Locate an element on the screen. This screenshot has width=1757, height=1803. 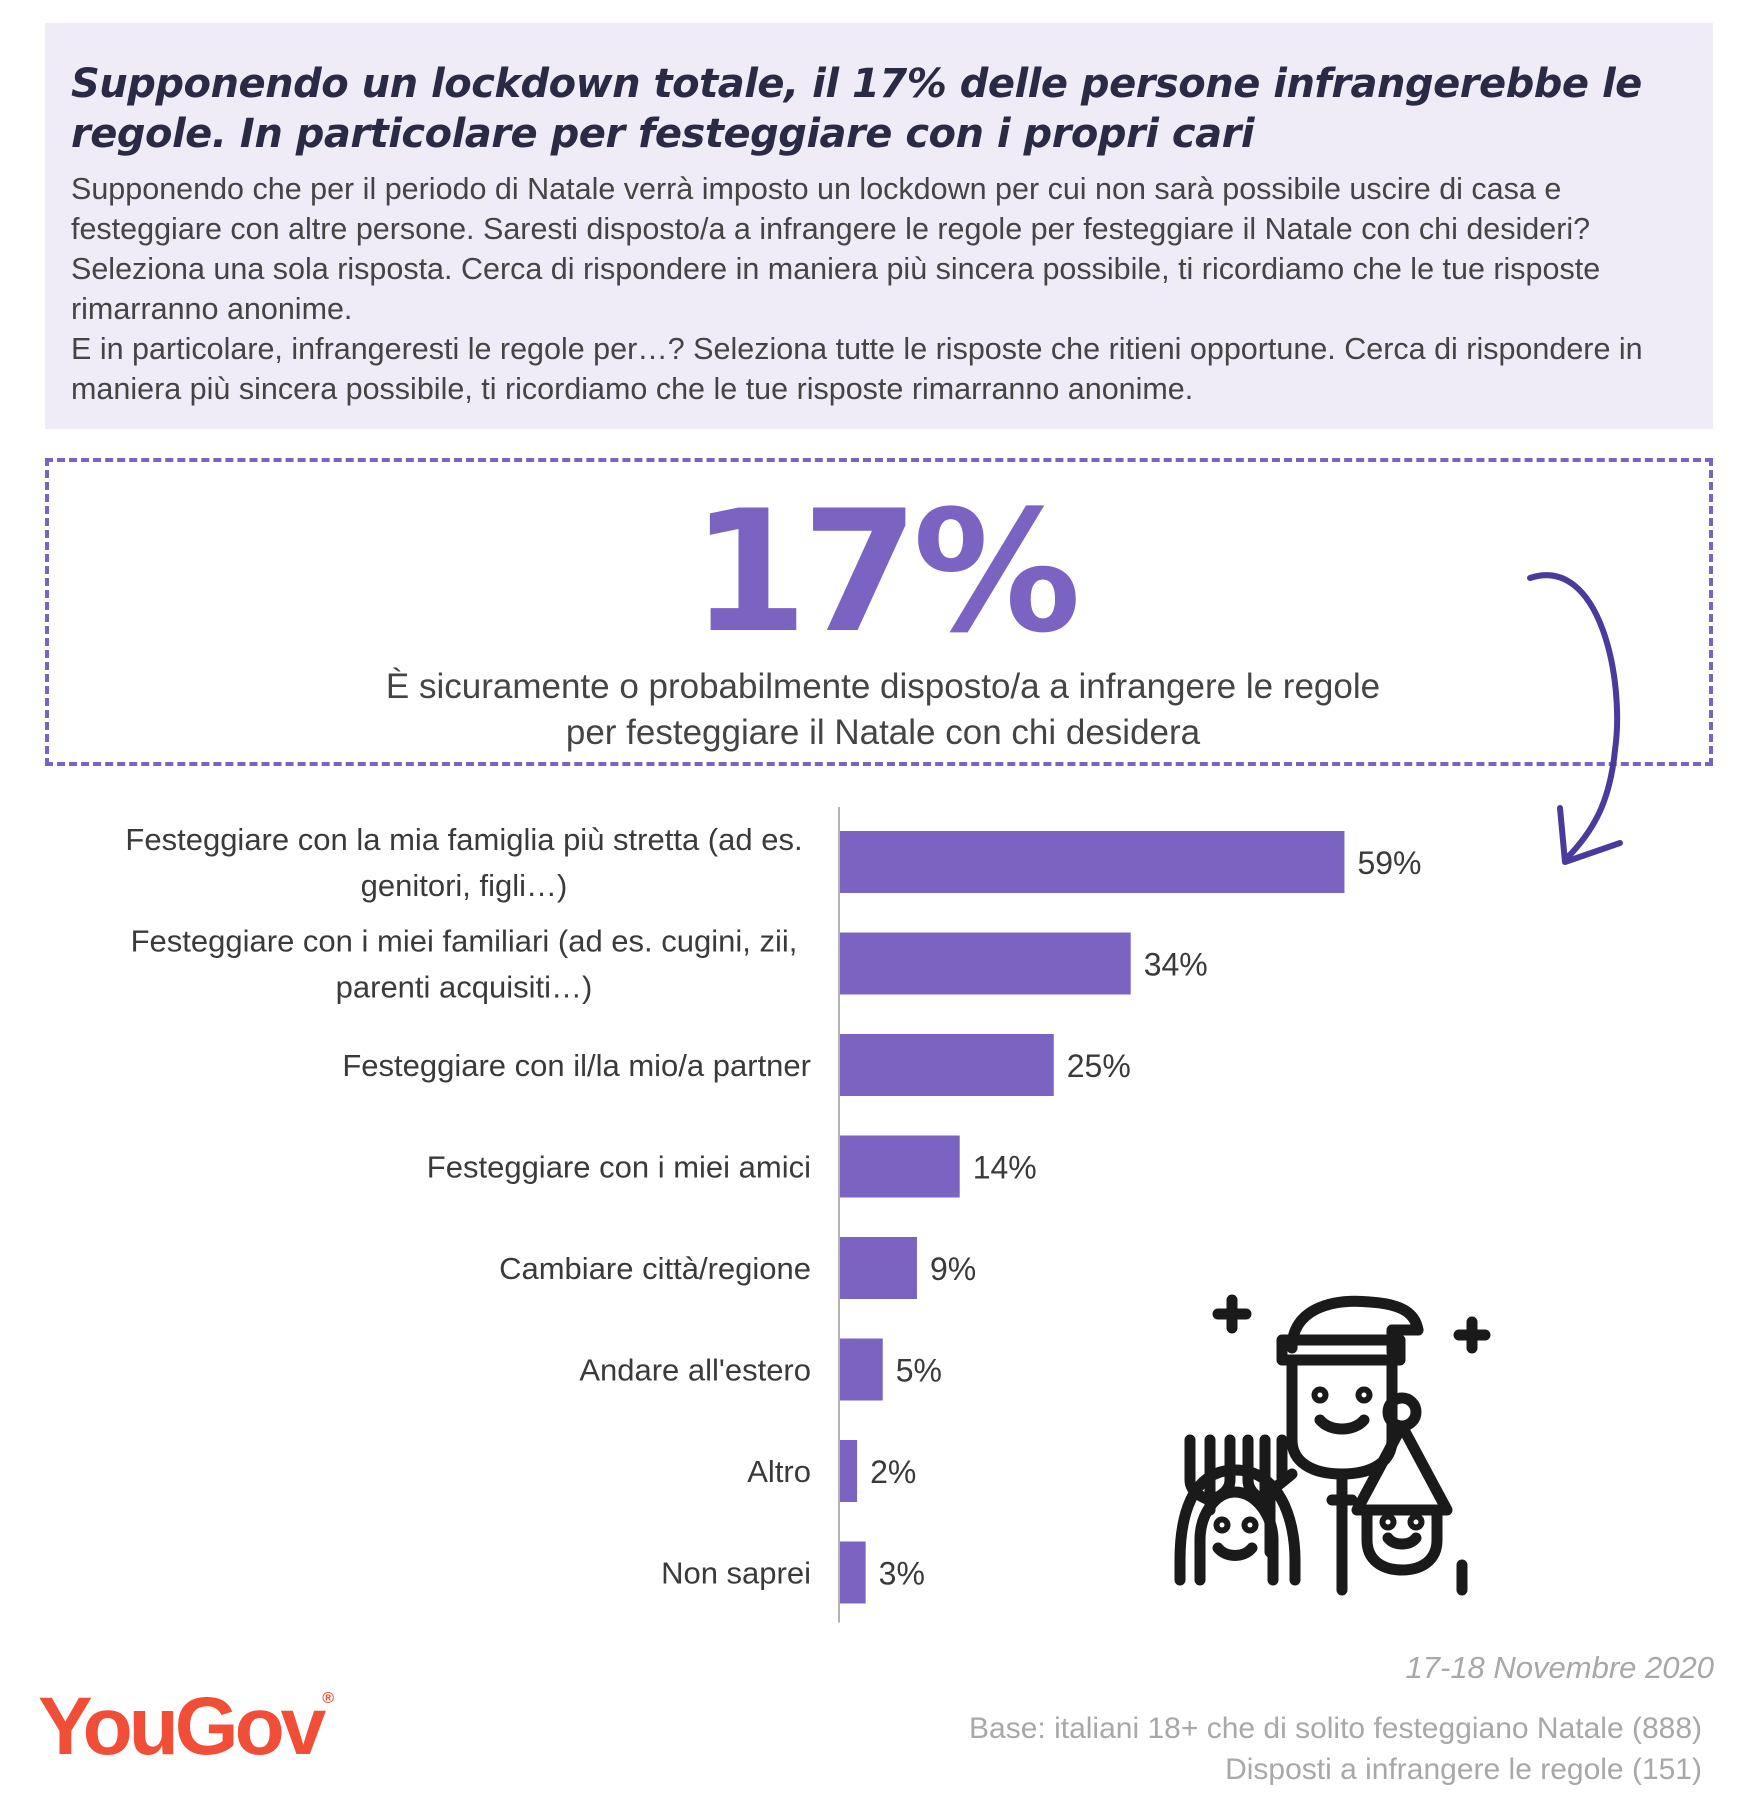
yougov-logo: YouGov® is located at coordinates (186, 1727).